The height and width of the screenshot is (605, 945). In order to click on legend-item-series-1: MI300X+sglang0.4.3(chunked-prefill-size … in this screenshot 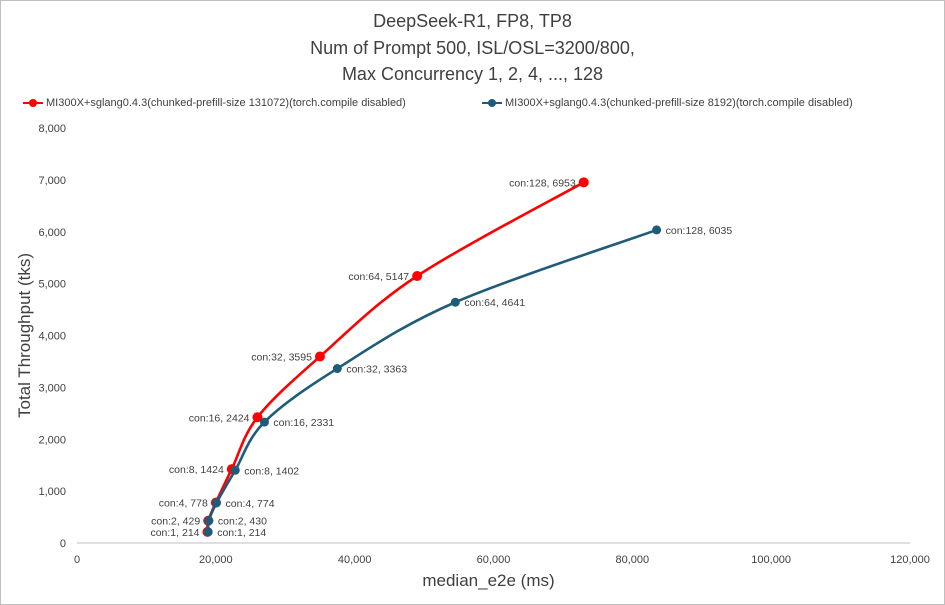, I will do `click(214, 103)`.